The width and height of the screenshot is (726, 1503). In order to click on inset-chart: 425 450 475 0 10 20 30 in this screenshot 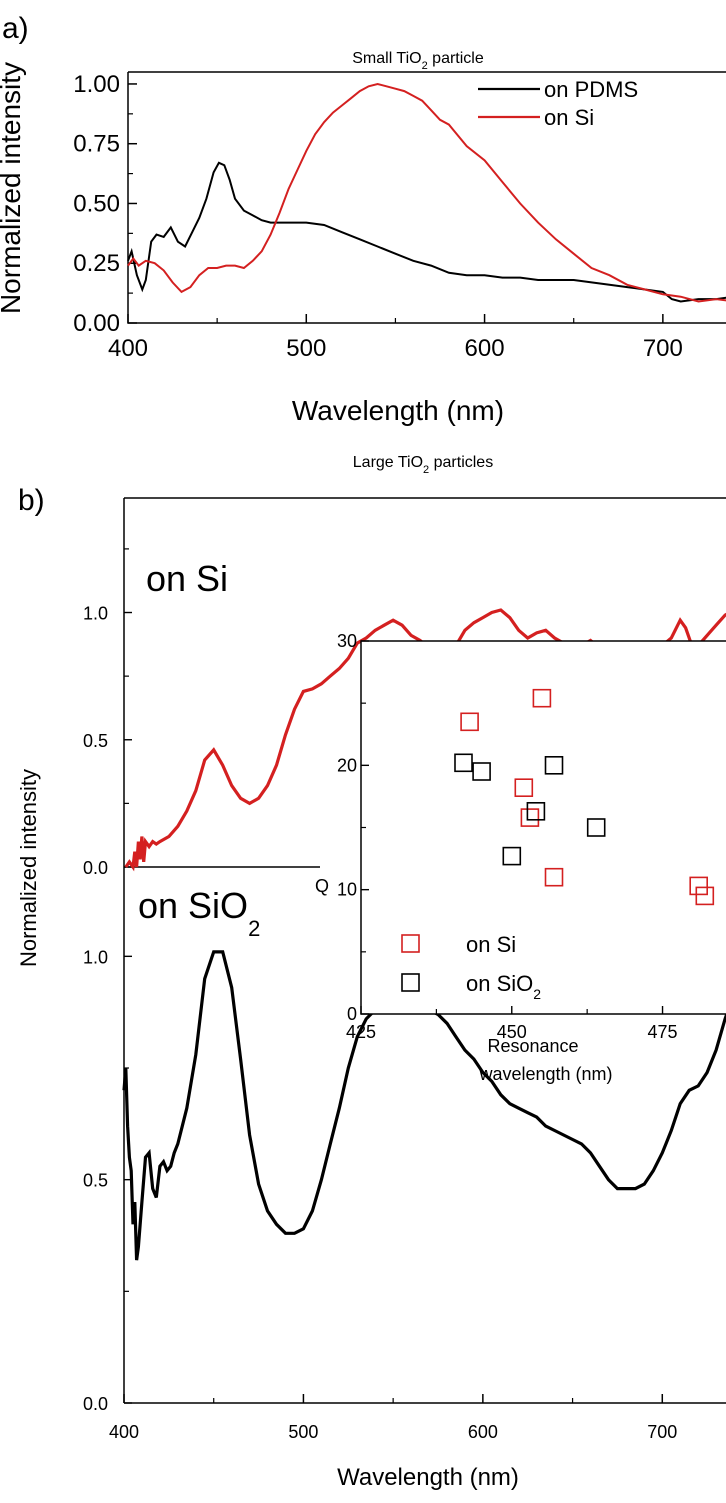, I will do `click(531, 836)`.